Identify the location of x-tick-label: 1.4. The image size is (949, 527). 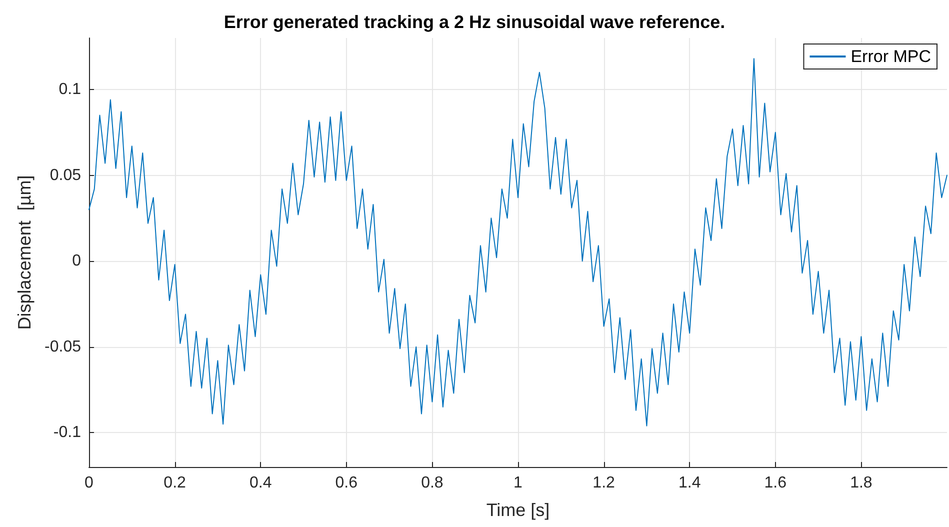
(689, 483).